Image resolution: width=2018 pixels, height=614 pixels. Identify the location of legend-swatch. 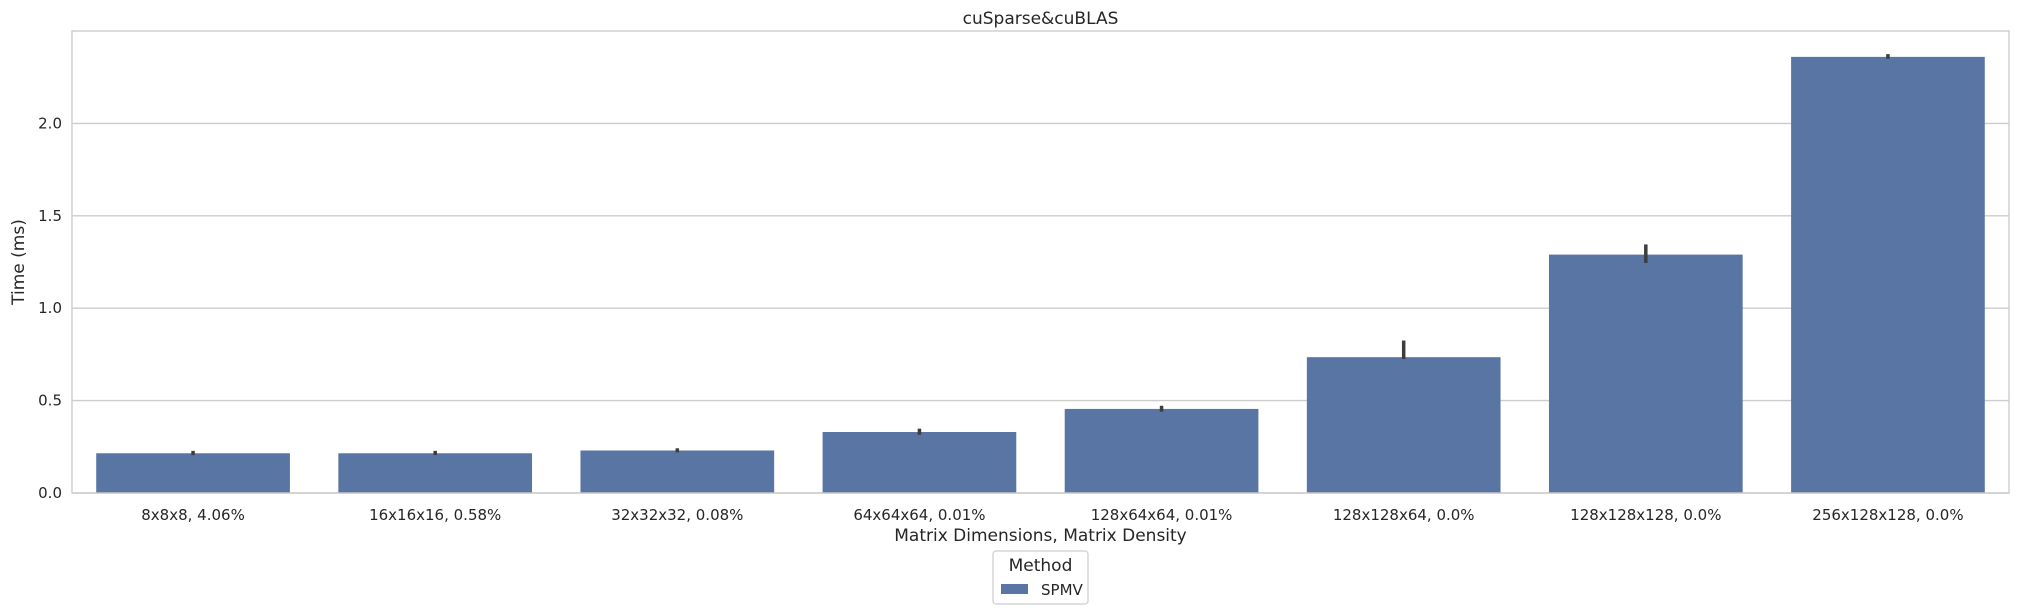
(1014, 589).